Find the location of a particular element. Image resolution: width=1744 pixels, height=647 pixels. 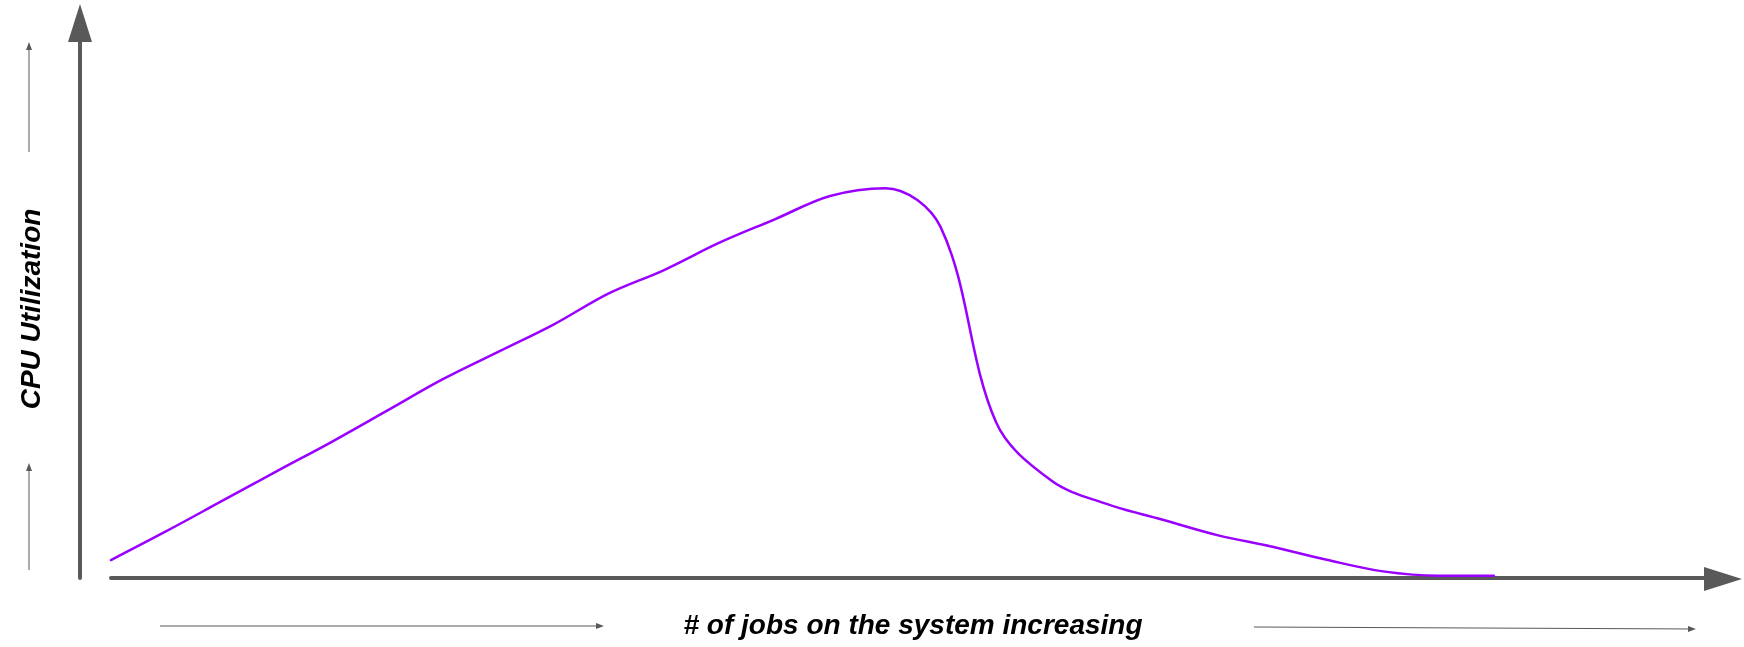

x-axis-title: # of jobs on the system increasing is located at coordinates (913, 624).